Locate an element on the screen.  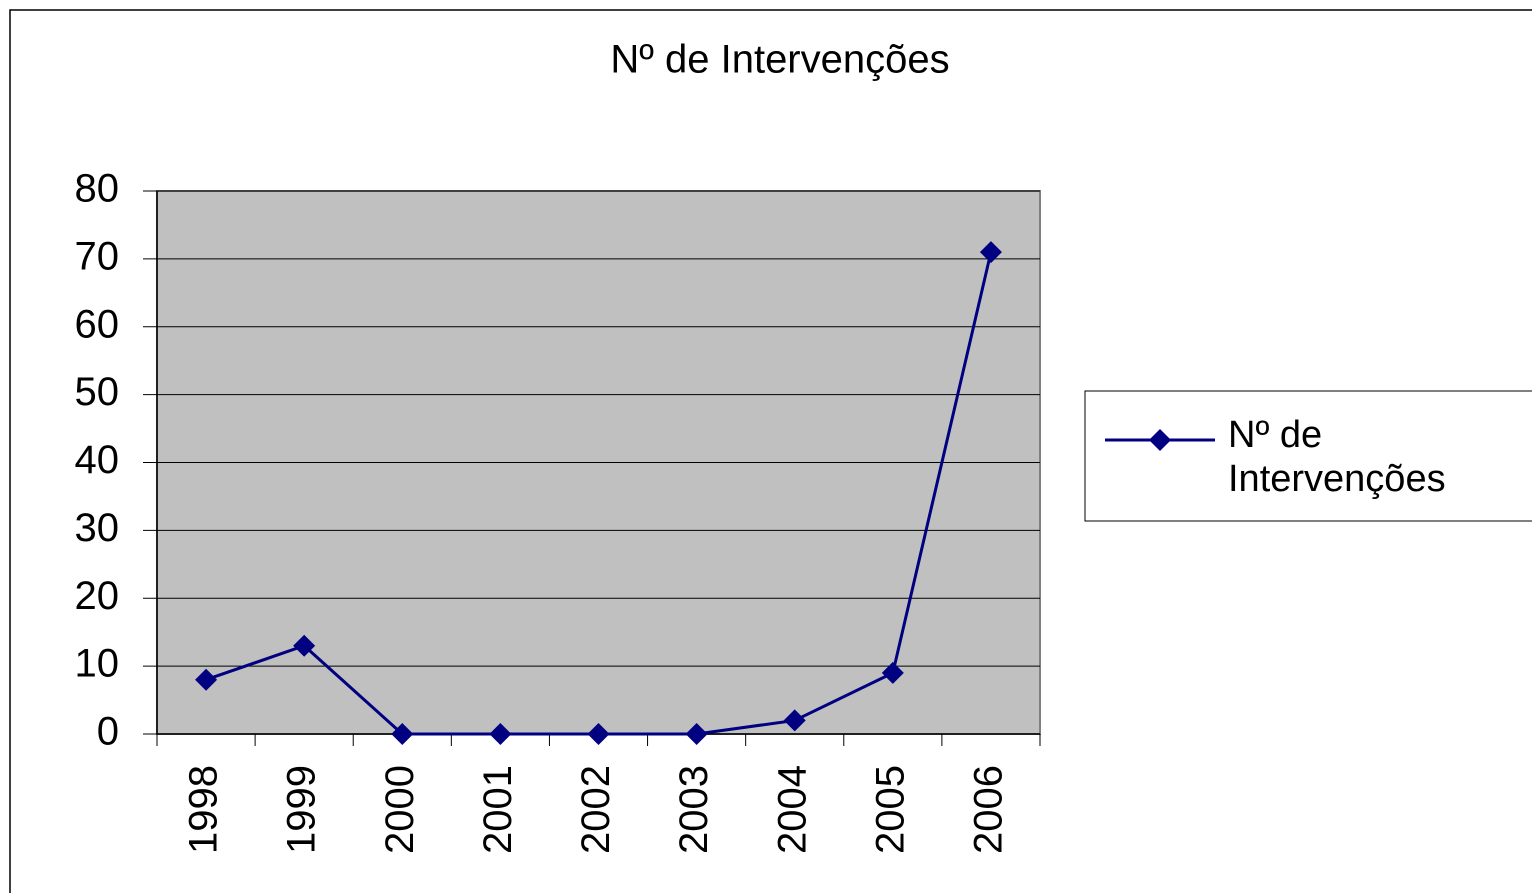
y-tick-label: 50 is located at coordinates (97, 392).